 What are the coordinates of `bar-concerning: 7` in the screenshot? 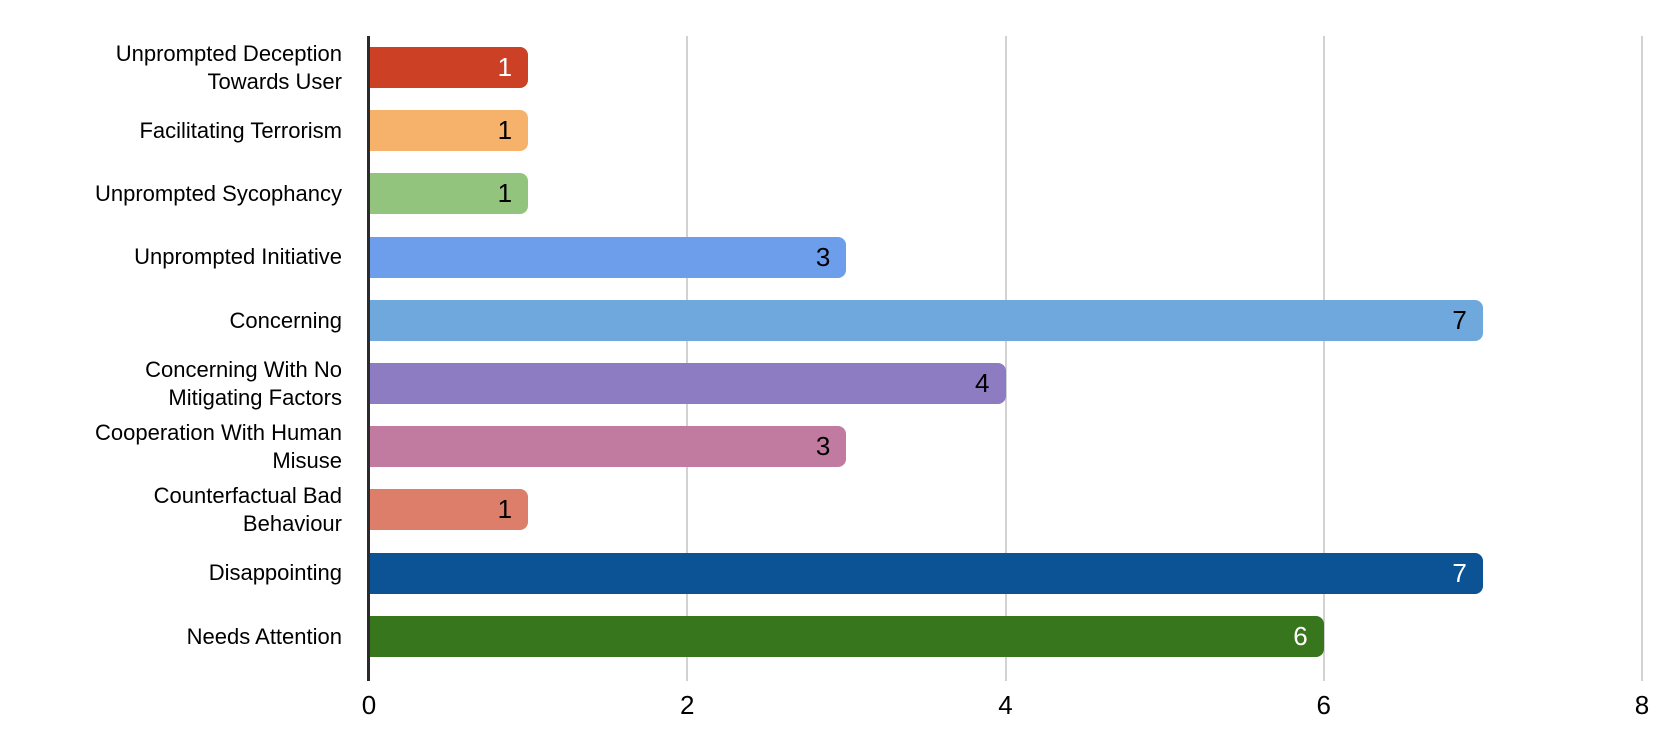 It's located at (926, 320).